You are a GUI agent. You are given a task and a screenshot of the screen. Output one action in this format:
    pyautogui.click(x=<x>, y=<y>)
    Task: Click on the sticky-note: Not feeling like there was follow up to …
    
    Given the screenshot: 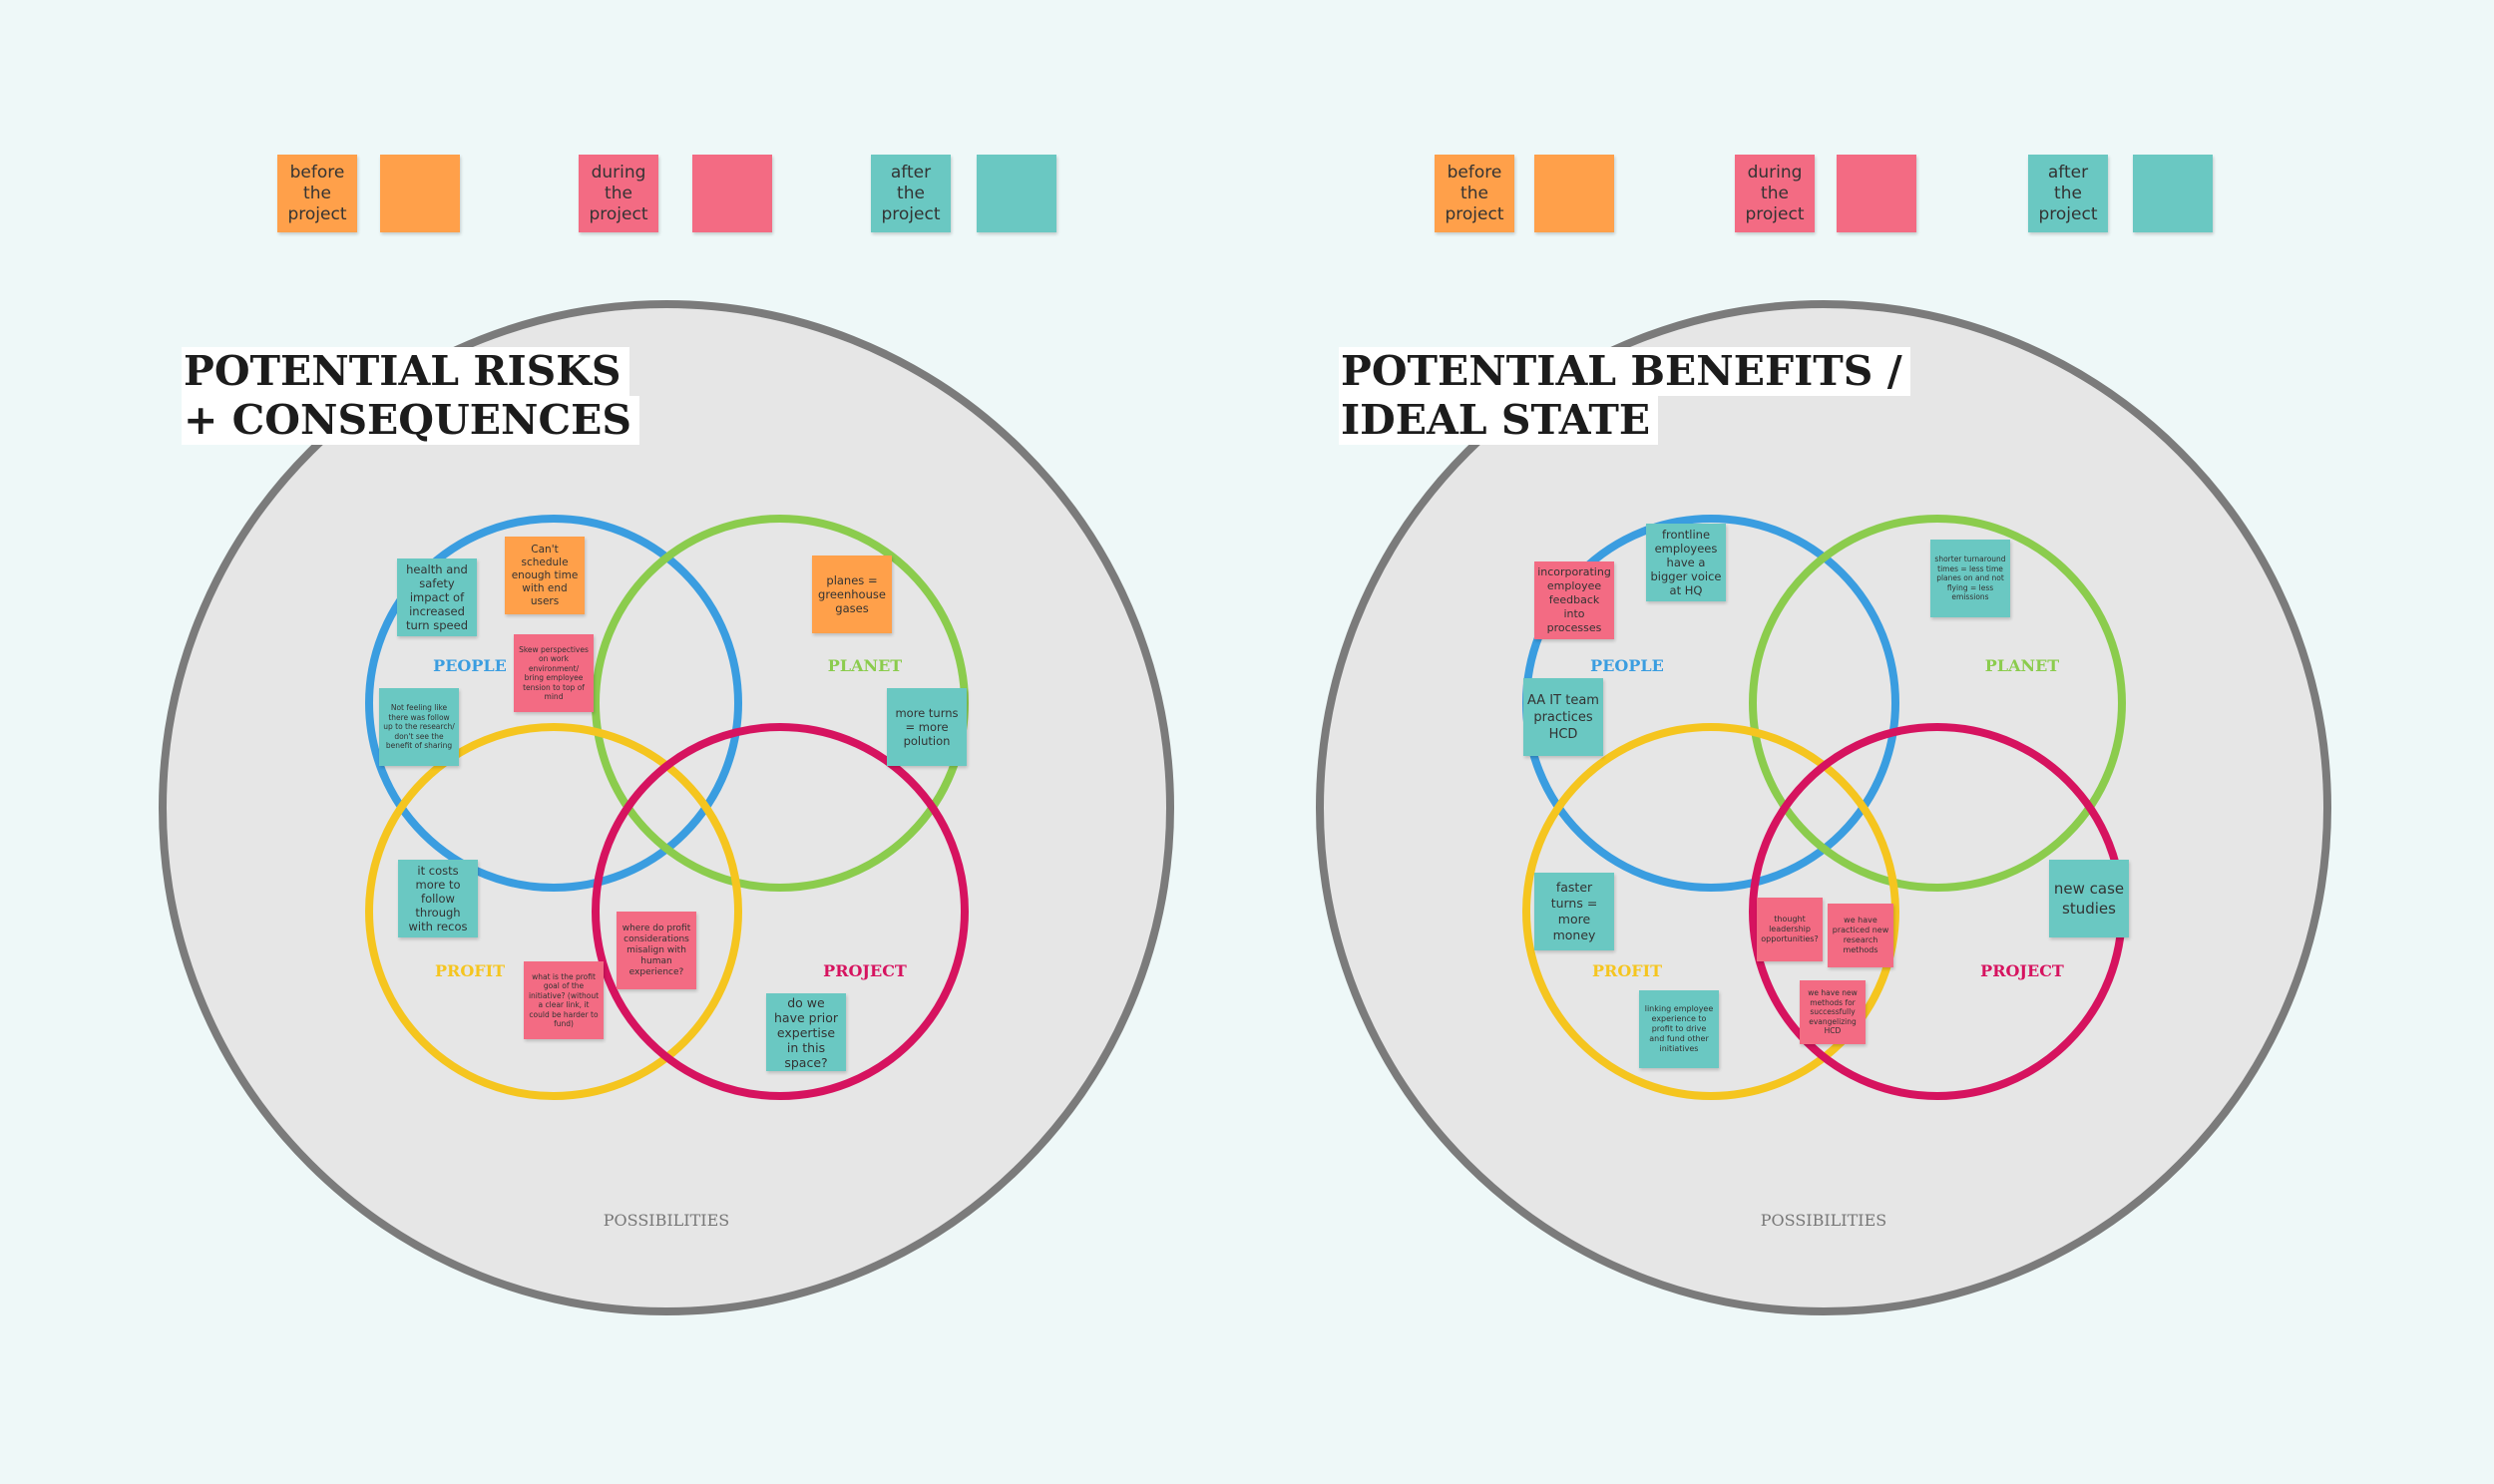 What is the action you would take?
    pyautogui.click(x=419, y=727)
    